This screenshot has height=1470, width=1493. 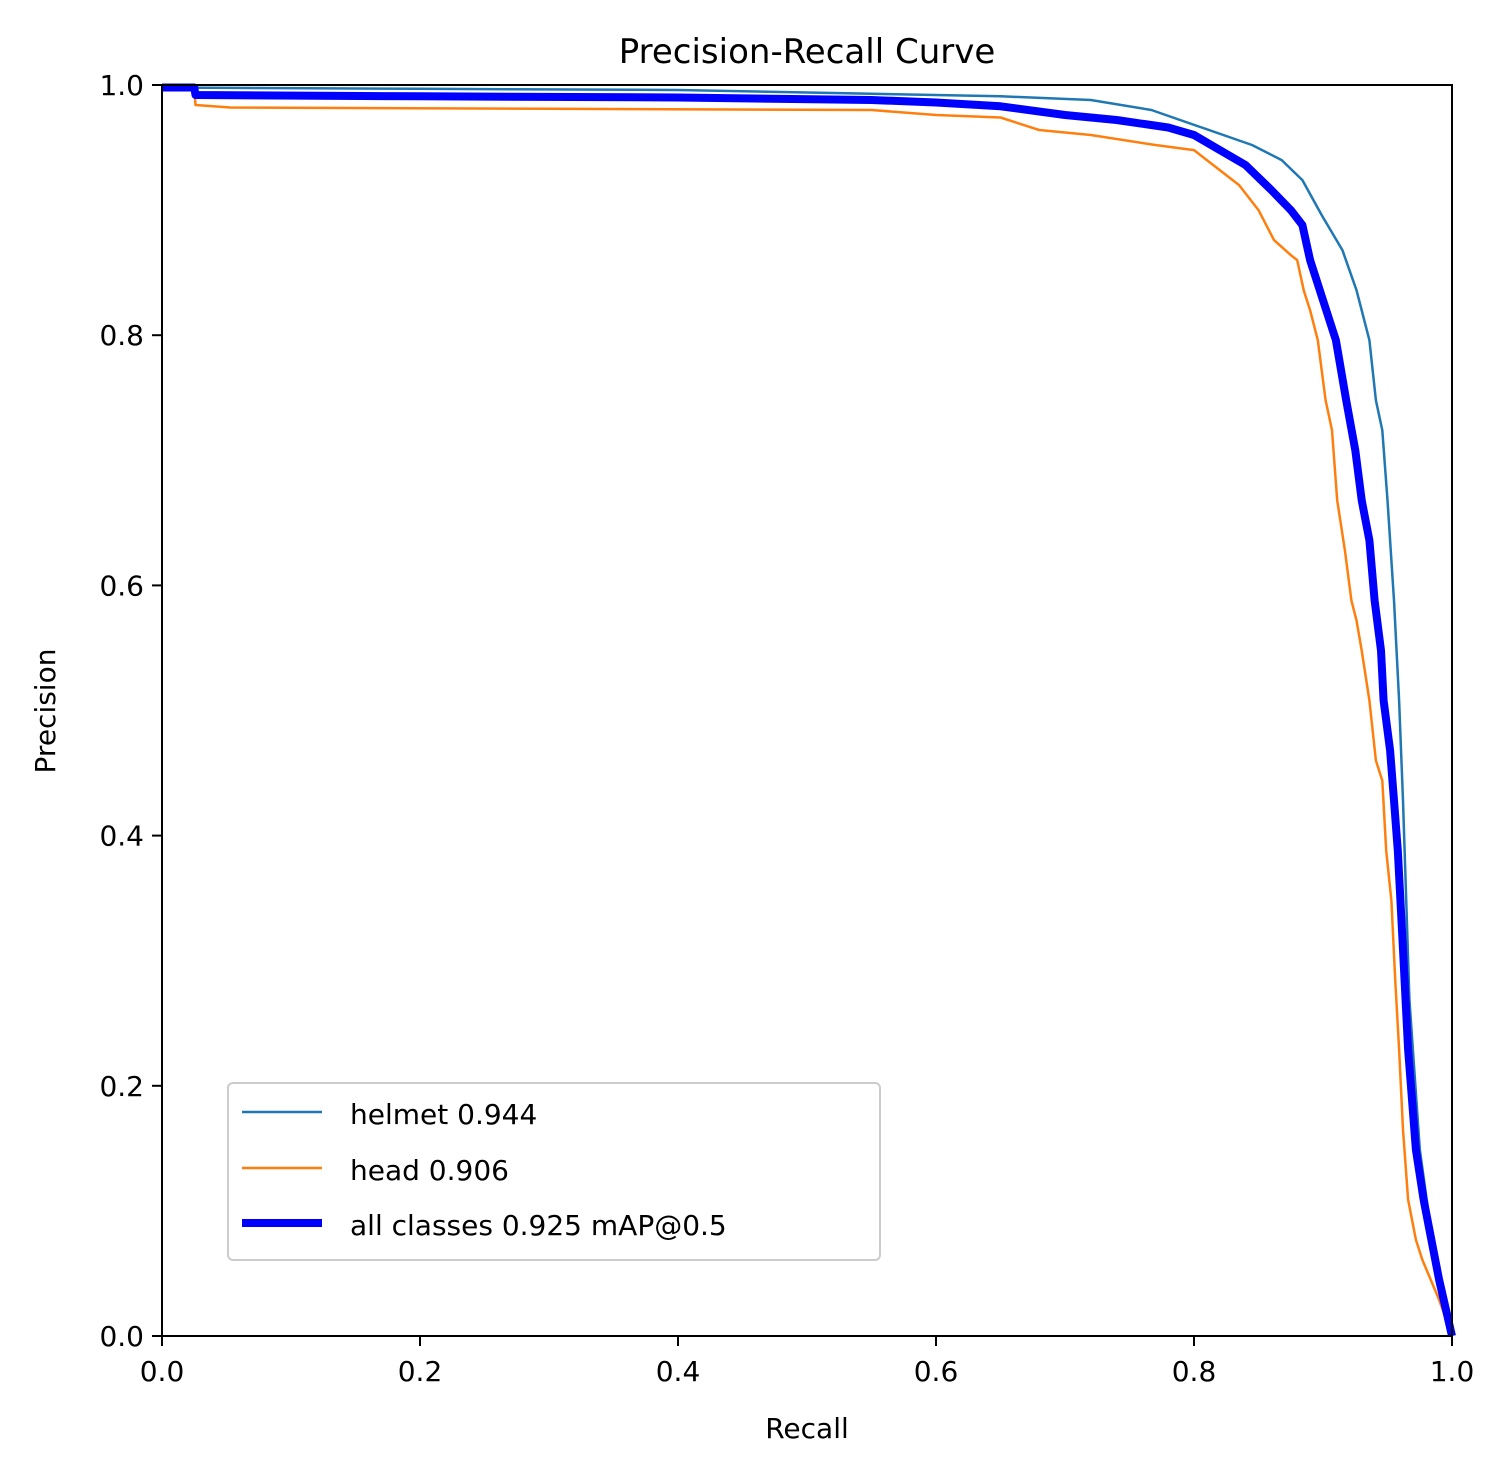 I want to click on y-tick-label: 0.0, so click(x=121, y=1336).